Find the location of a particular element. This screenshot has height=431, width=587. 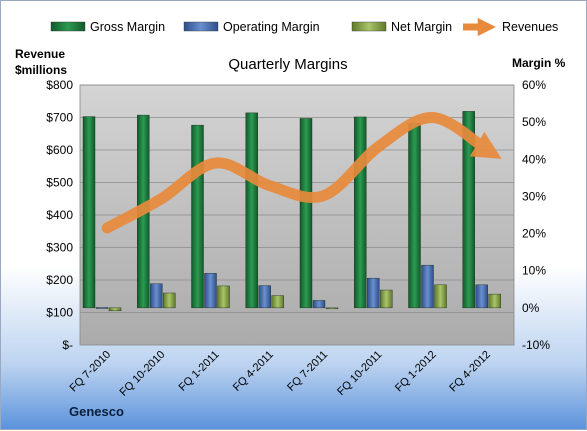

category-label: FQ 10-2010 is located at coordinates (143, 374).